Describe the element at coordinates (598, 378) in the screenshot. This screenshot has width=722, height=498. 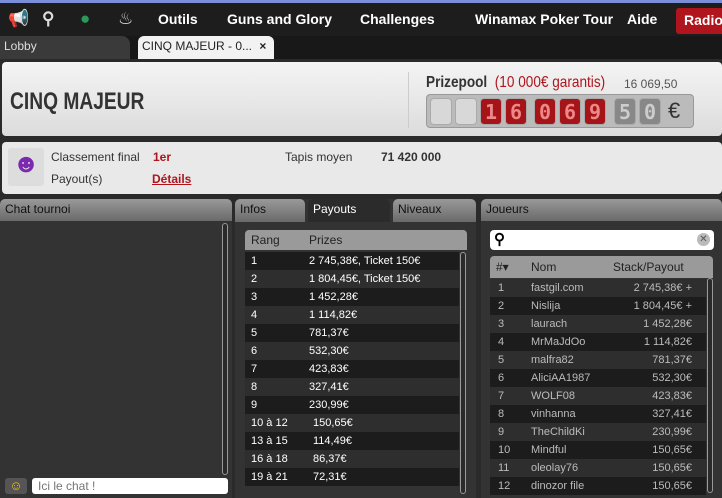
I see `list-item: 6 AliciAA1987 532,30€` at that location.